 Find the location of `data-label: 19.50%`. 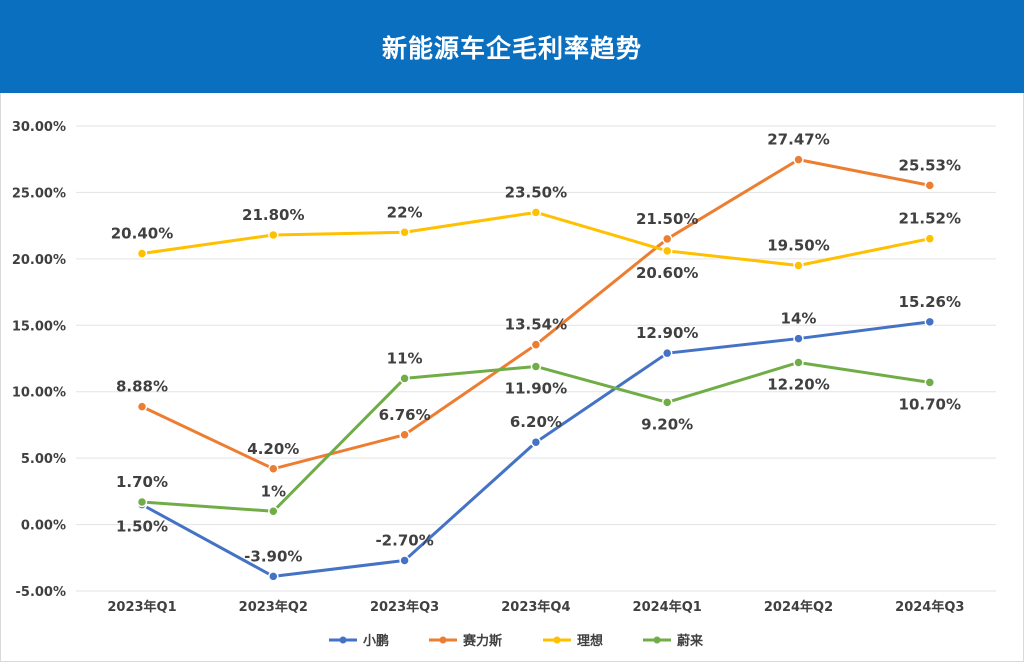

data-label: 19.50% is located at coordinates (798, 246).